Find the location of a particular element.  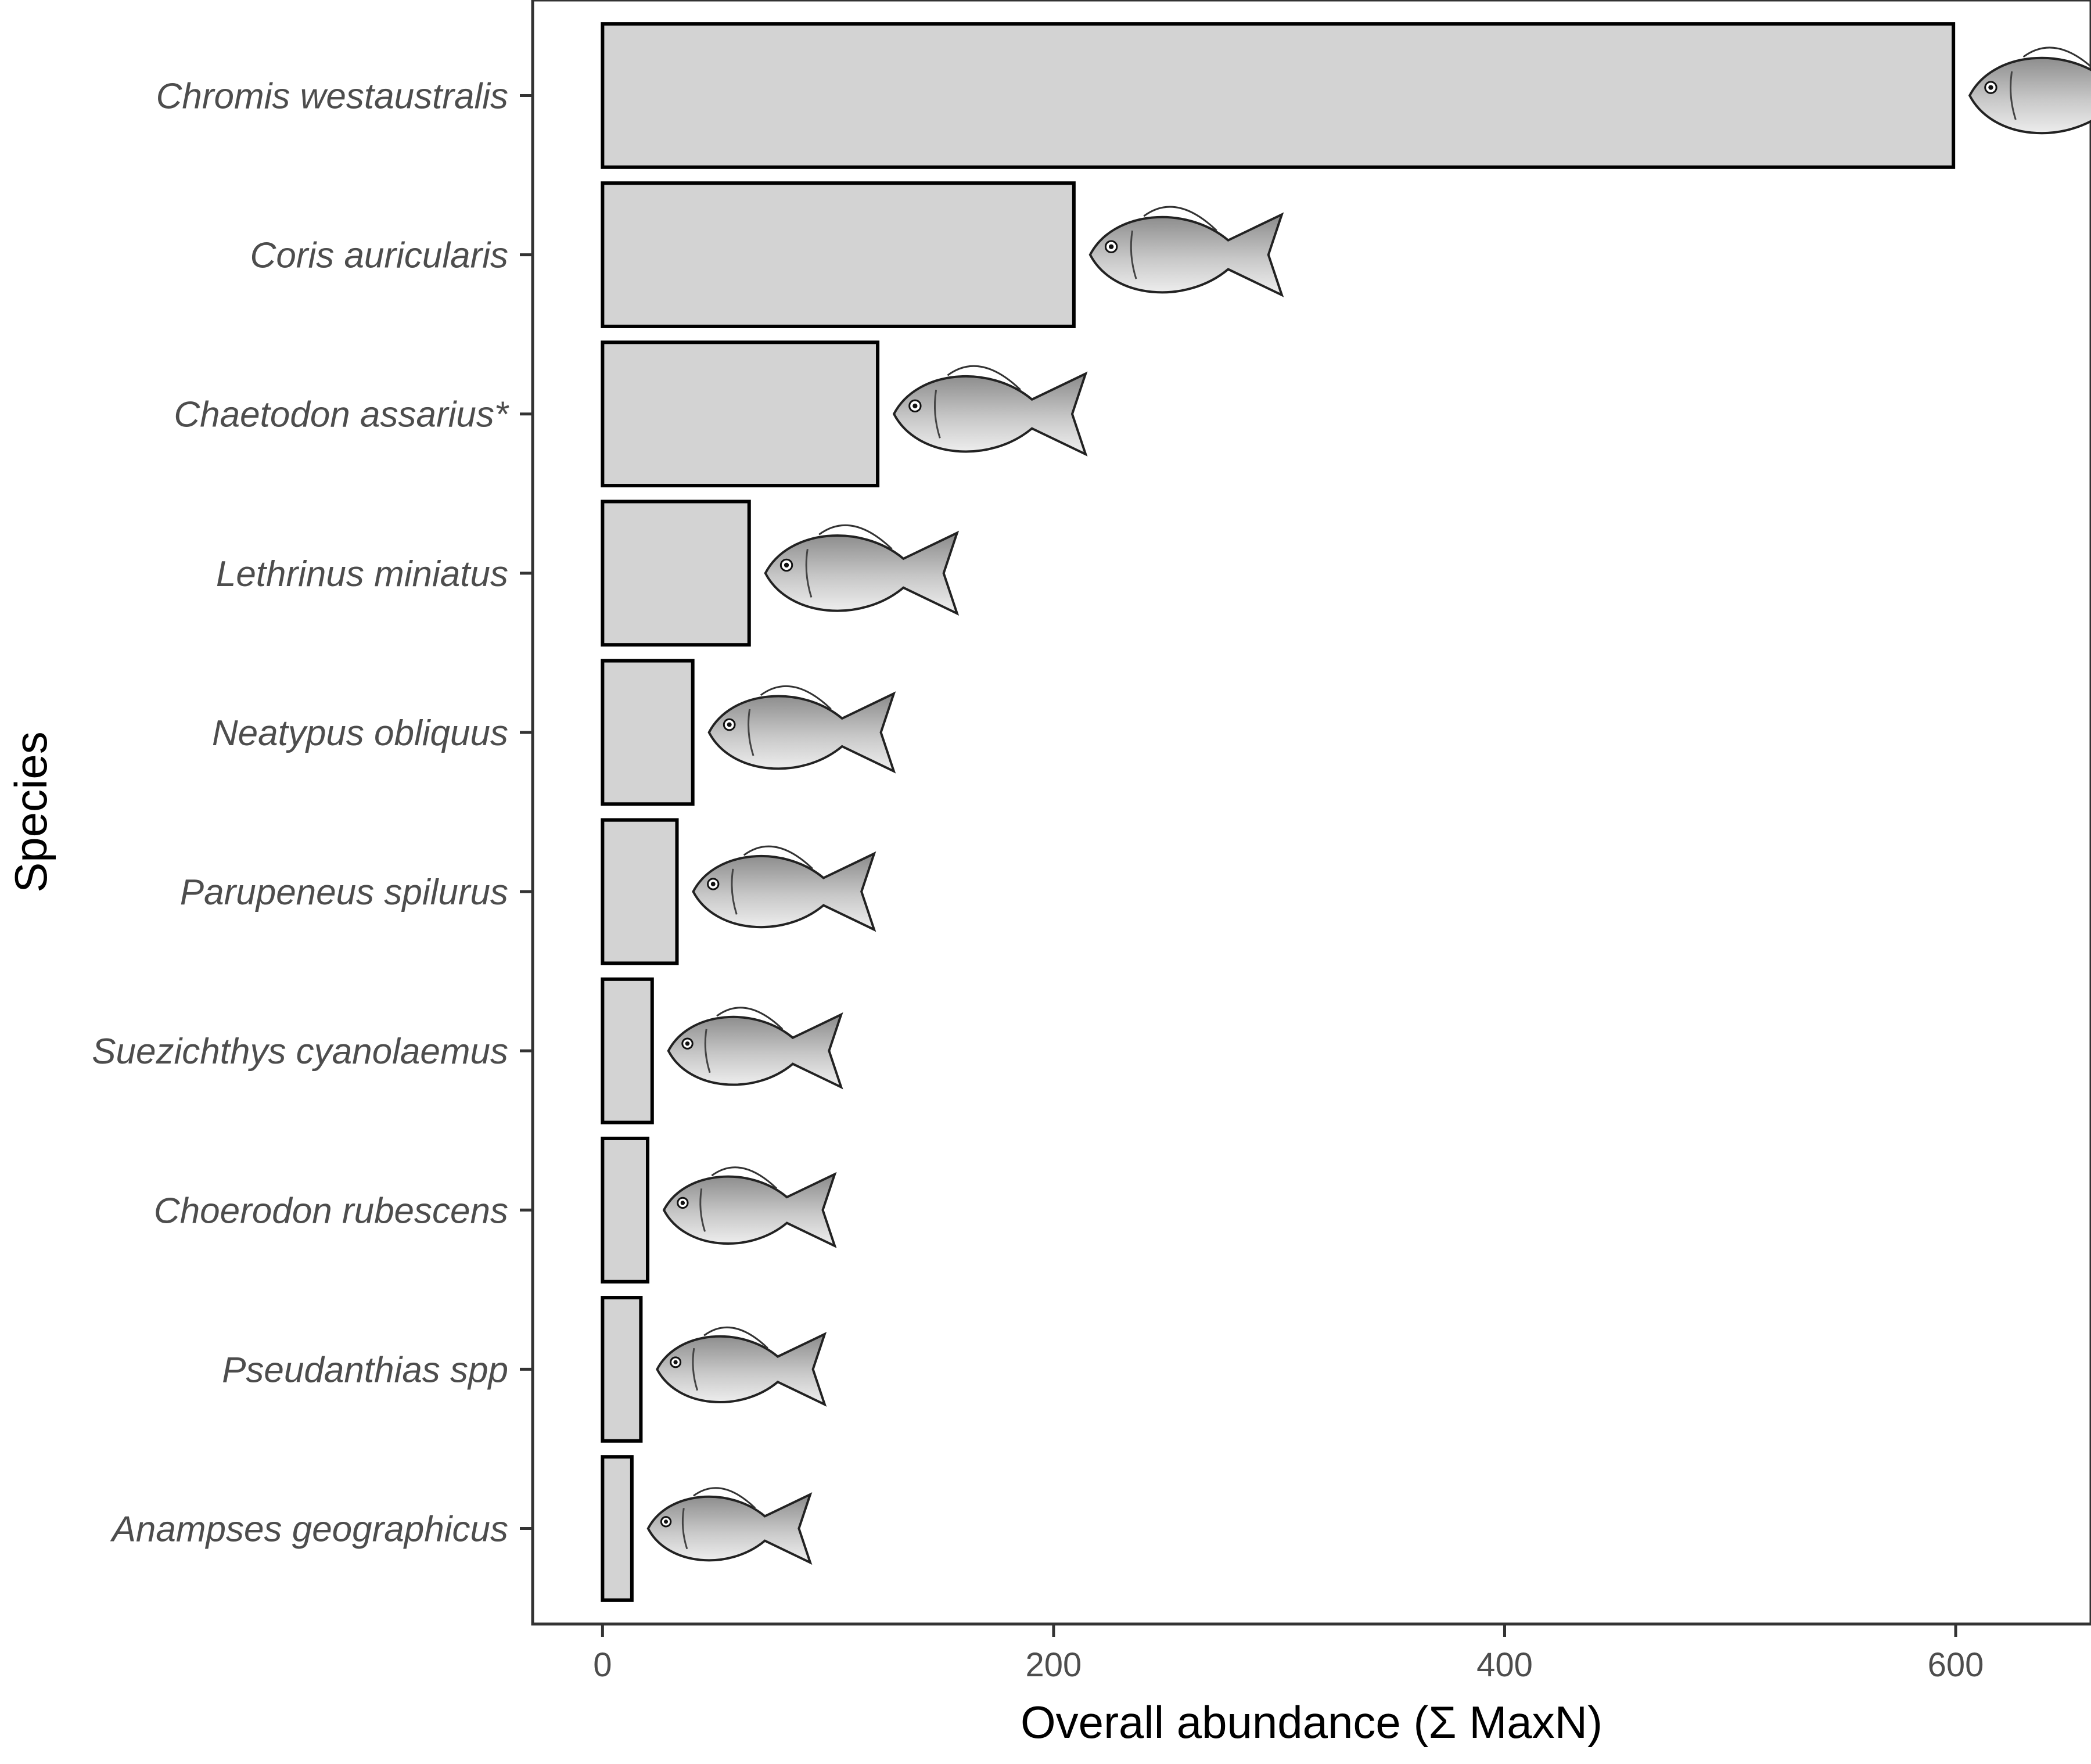

coris-wrasse-icon is located at coordinates (1186, 251).